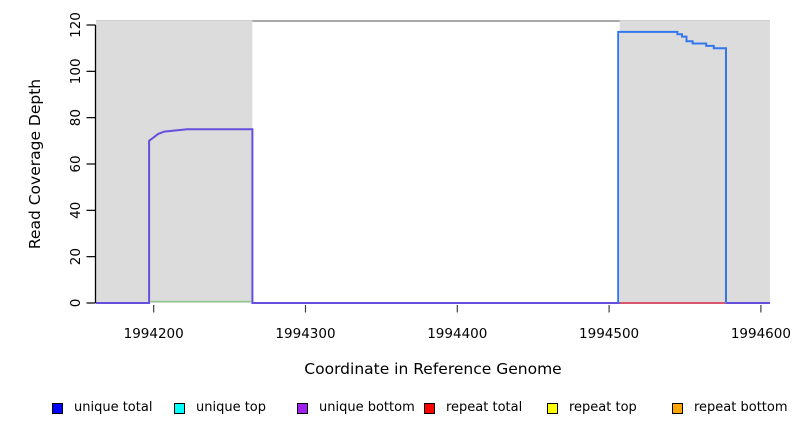 The width and height of the screenshot is (792, 432). Describe the element at coordinates (305, 334) in the screenshot. I see `x-tick-label: 1994300` at that location.